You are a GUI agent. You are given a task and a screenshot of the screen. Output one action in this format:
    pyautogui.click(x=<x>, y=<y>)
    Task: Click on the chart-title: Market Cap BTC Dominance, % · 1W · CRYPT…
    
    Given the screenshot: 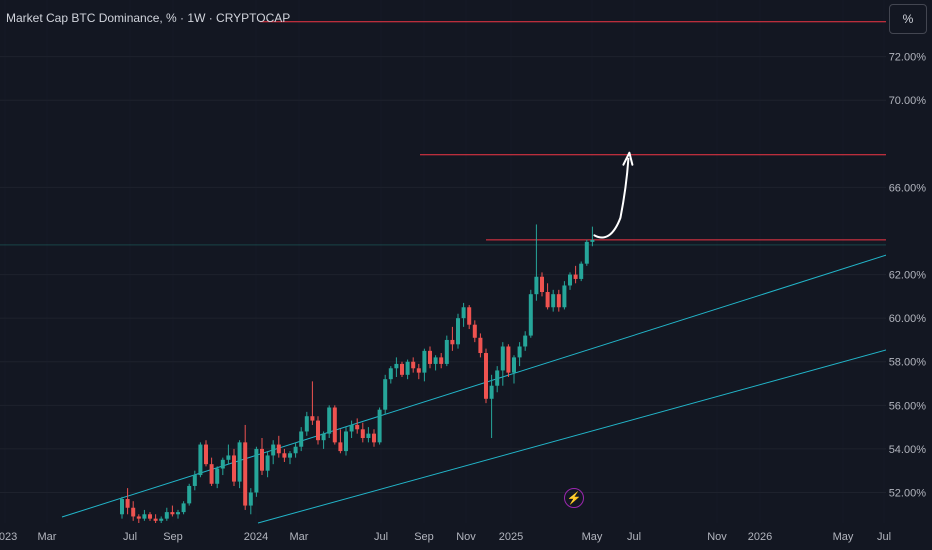 What is the action you would take?
    pyautogui.click(x=148, y=18)
    